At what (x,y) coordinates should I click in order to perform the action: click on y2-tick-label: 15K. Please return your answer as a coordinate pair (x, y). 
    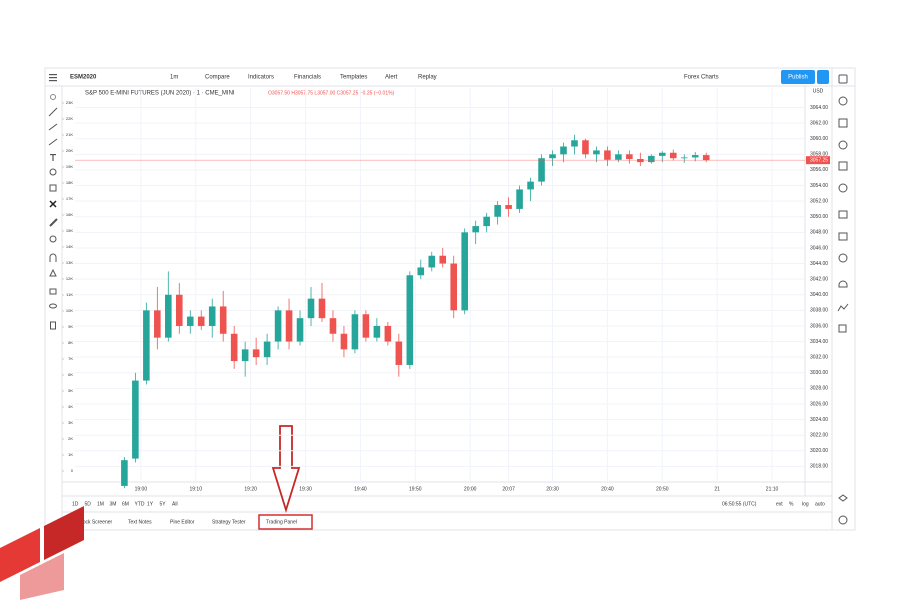
    Looking at the image, I should click on (69, 230).